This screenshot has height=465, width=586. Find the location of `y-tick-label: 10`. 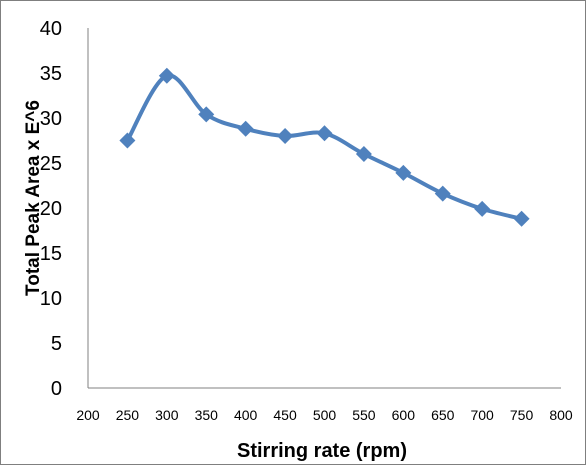

y-tick-label: 10 is located at coordinates (51, 299).